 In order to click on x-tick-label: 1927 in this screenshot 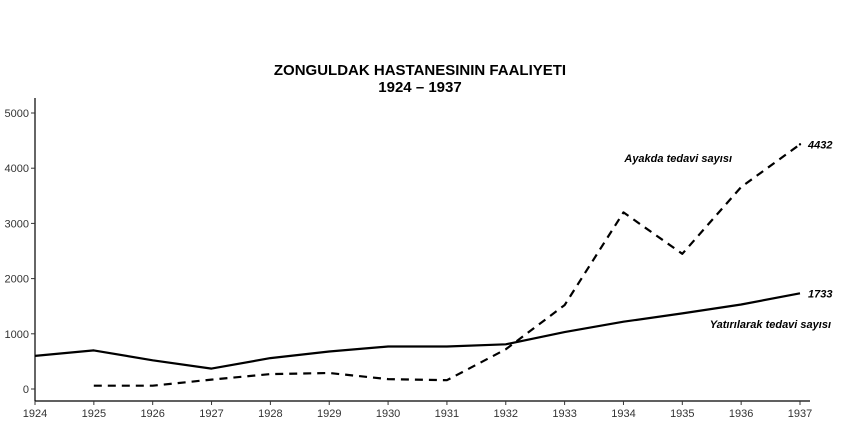, I will do `click(211, 414)`.